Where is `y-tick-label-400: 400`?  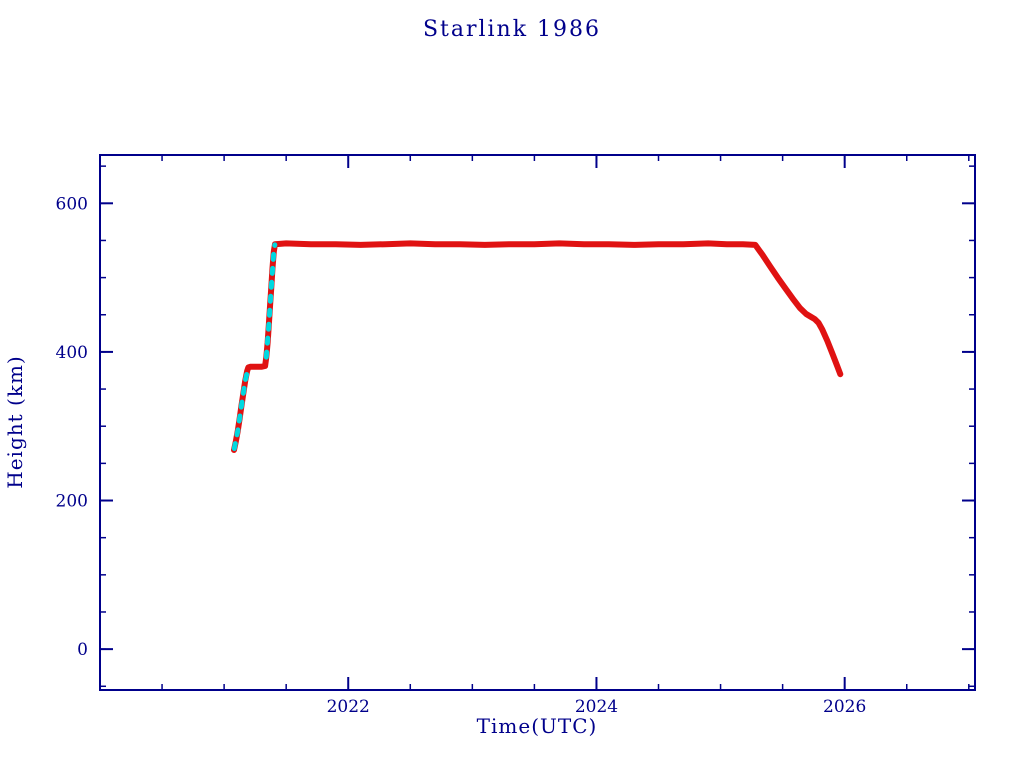 y-tick-label-400: 400 is located at coordinates (72, 353).